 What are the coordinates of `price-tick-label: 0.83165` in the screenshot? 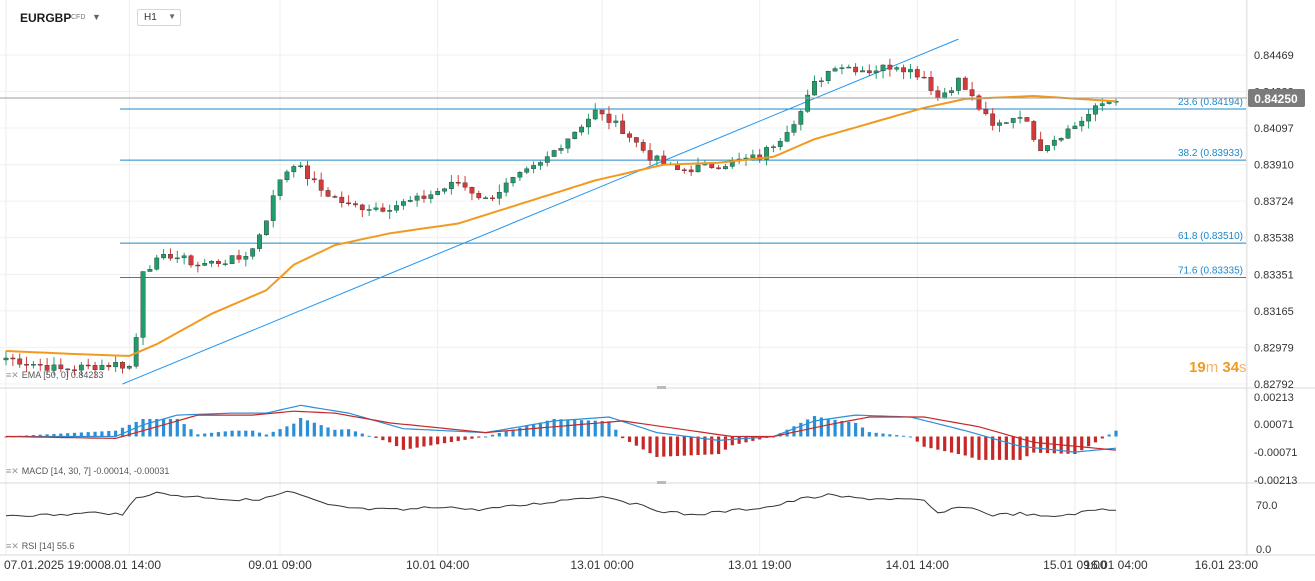 It's located at (1274, 312).